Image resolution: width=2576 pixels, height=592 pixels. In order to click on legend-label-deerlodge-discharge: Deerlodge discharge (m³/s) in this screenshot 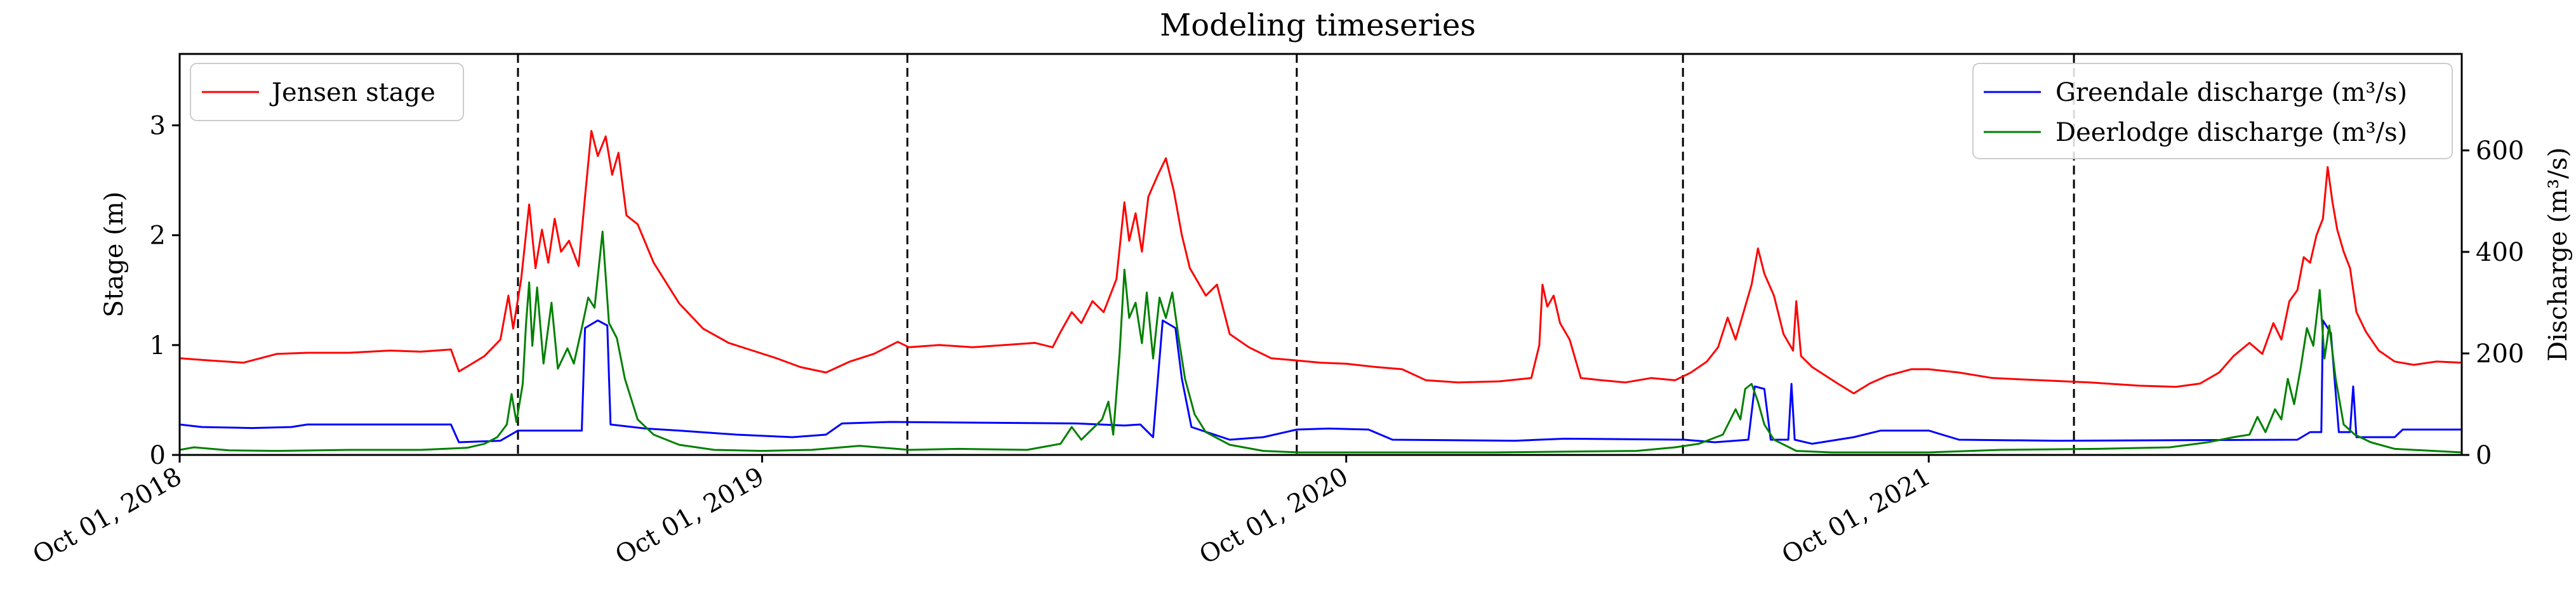, I will do `click(2231, 132)`.